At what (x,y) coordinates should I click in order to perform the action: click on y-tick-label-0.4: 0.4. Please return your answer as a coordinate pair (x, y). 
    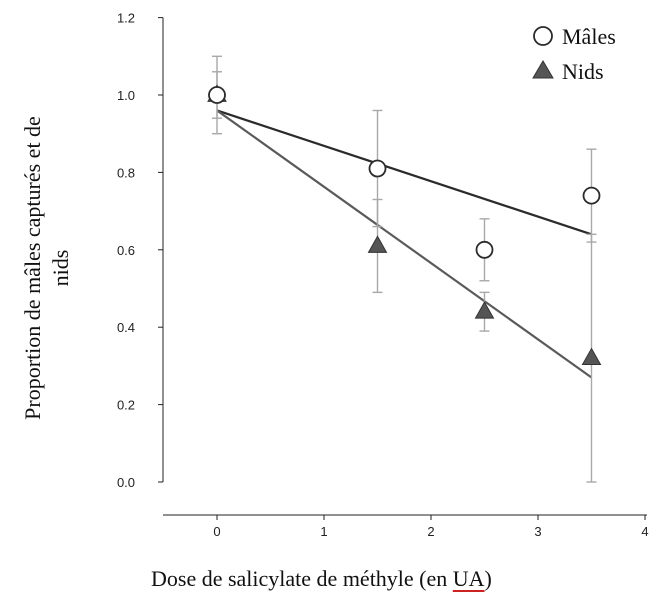
    Looking at the image, I should click on (126, 327).